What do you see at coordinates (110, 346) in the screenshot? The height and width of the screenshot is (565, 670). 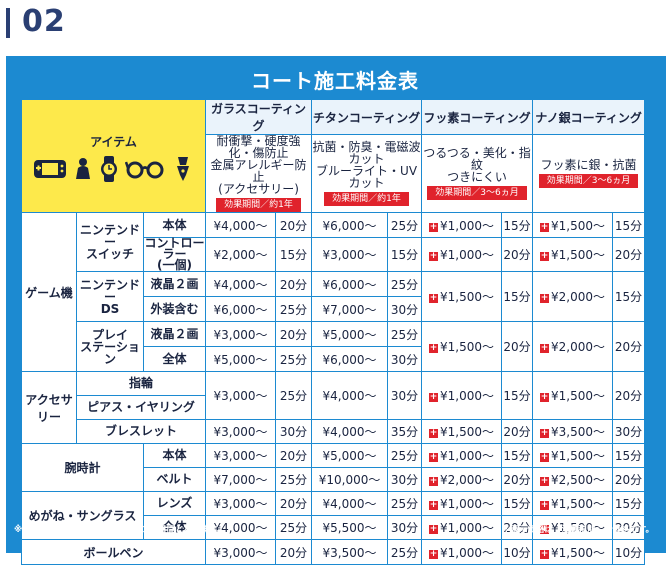 I see `sub-playstation: プレイ ステーション` at bounding box center [110, 346].